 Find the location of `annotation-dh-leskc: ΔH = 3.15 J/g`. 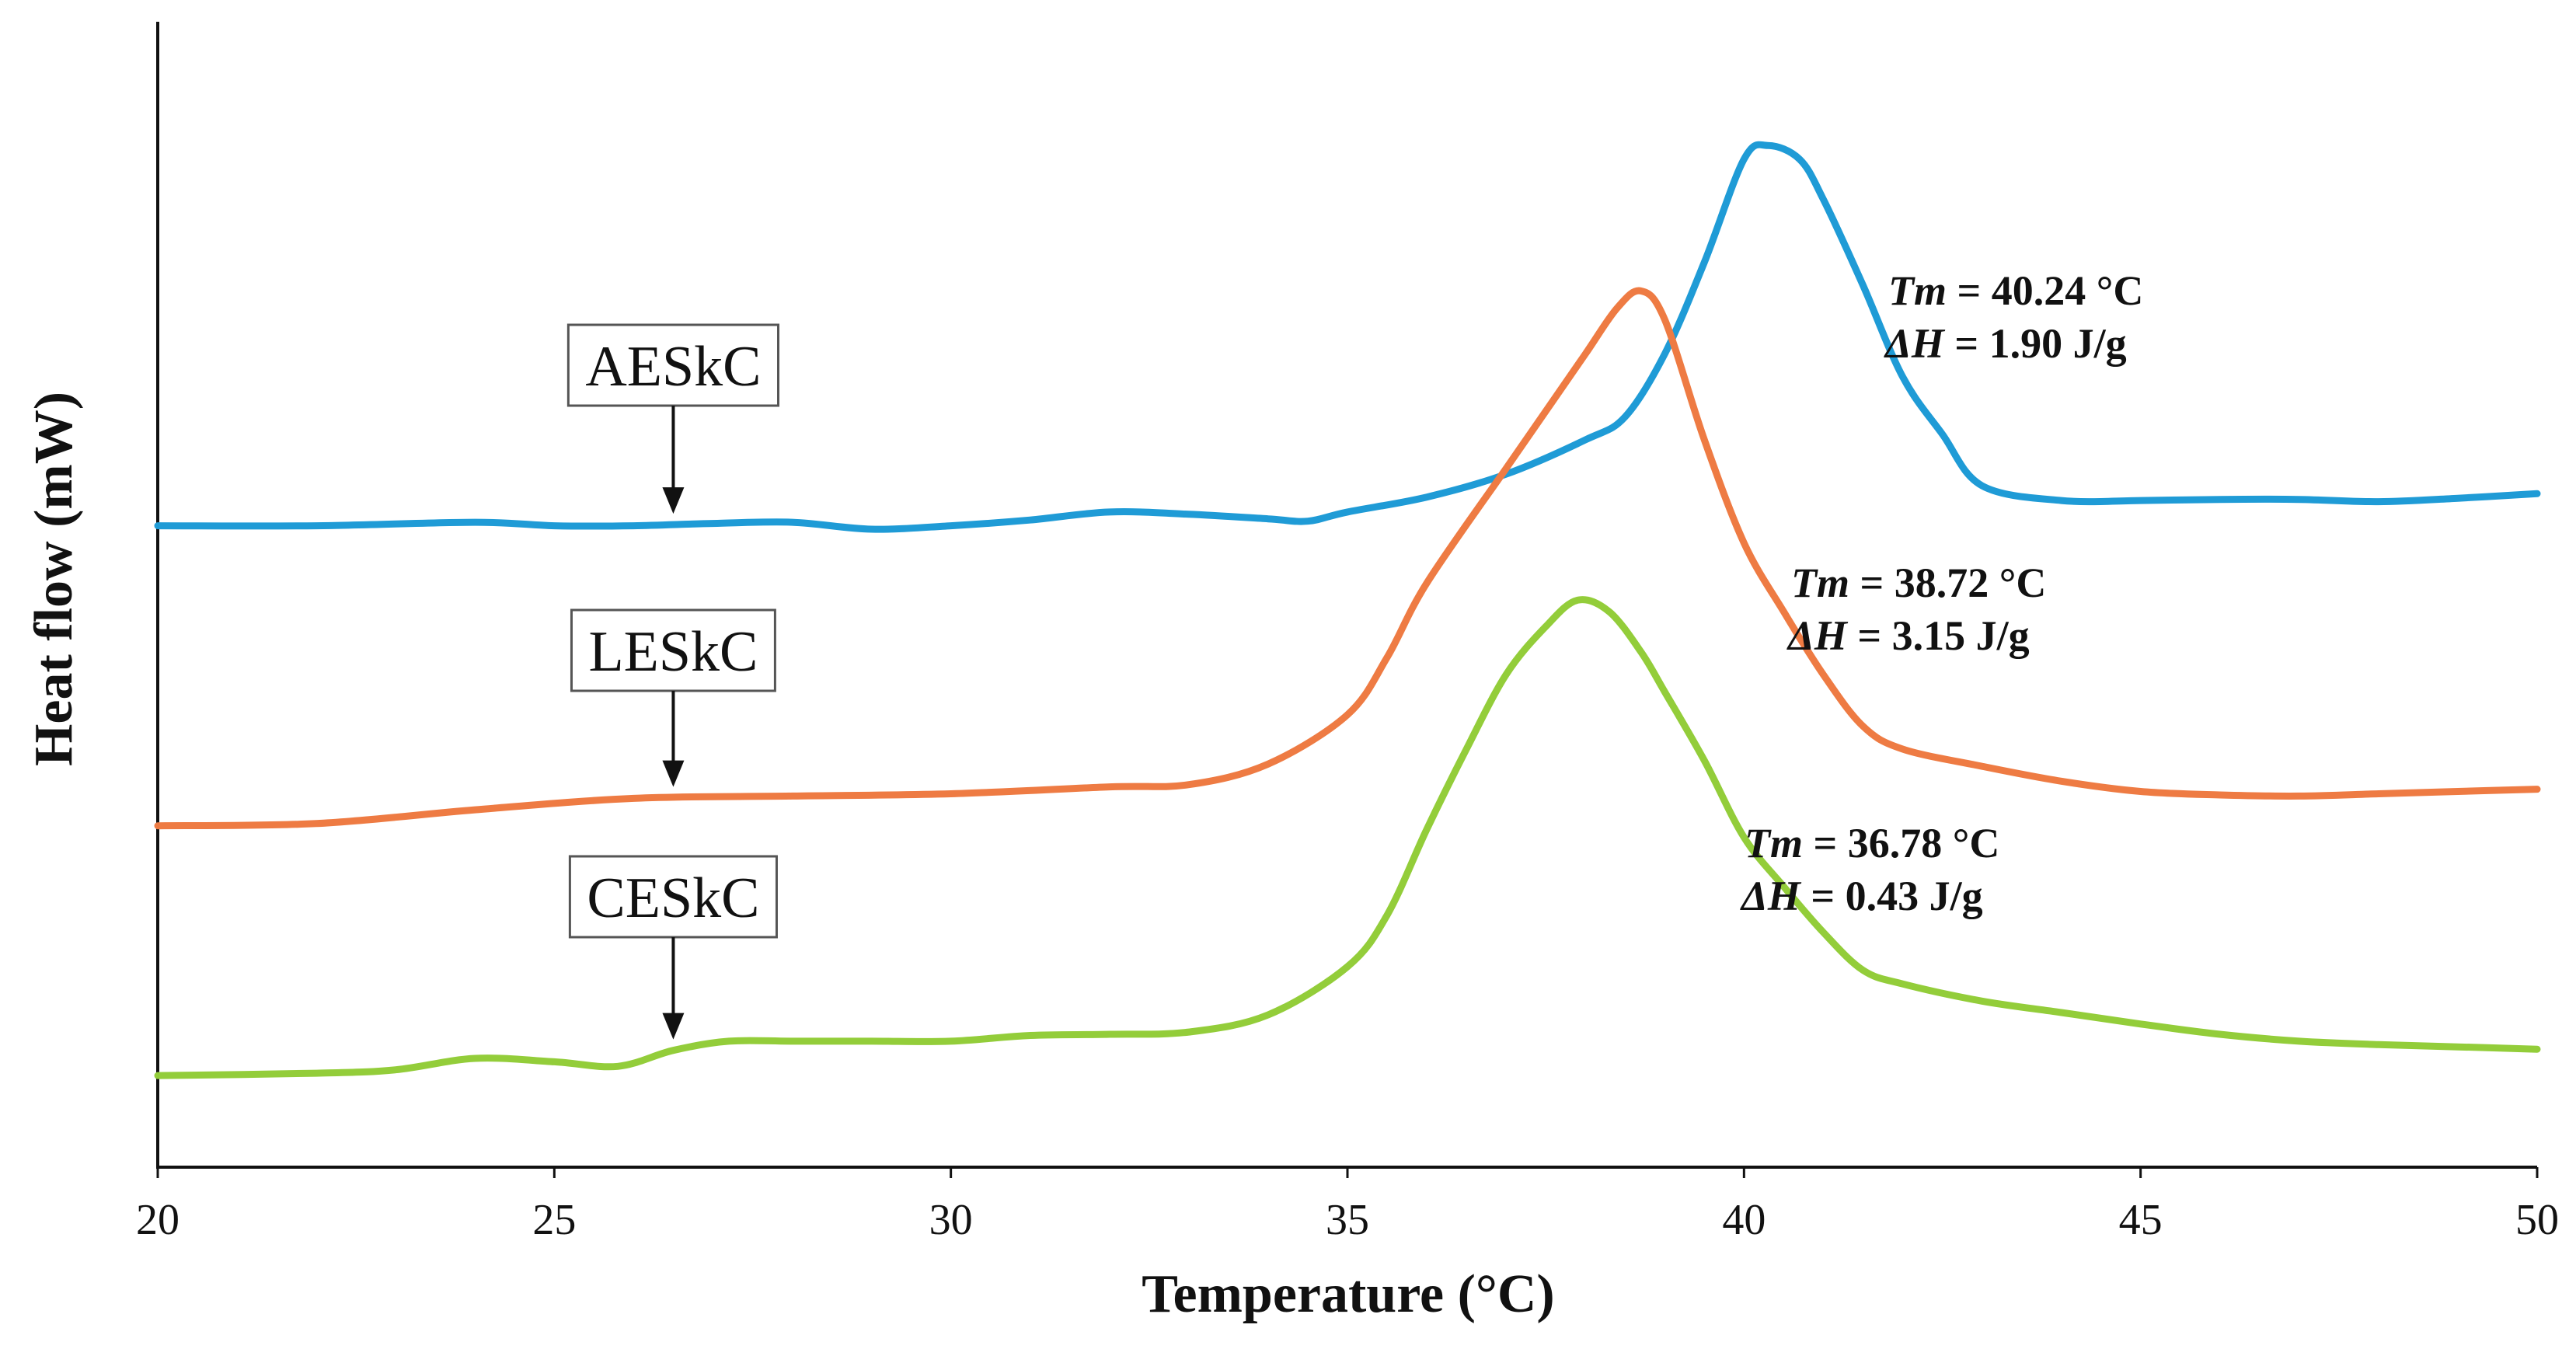

annotation-dh-leskc: ΔH = 3.15 J/g is located at coordinates (1908, 635).